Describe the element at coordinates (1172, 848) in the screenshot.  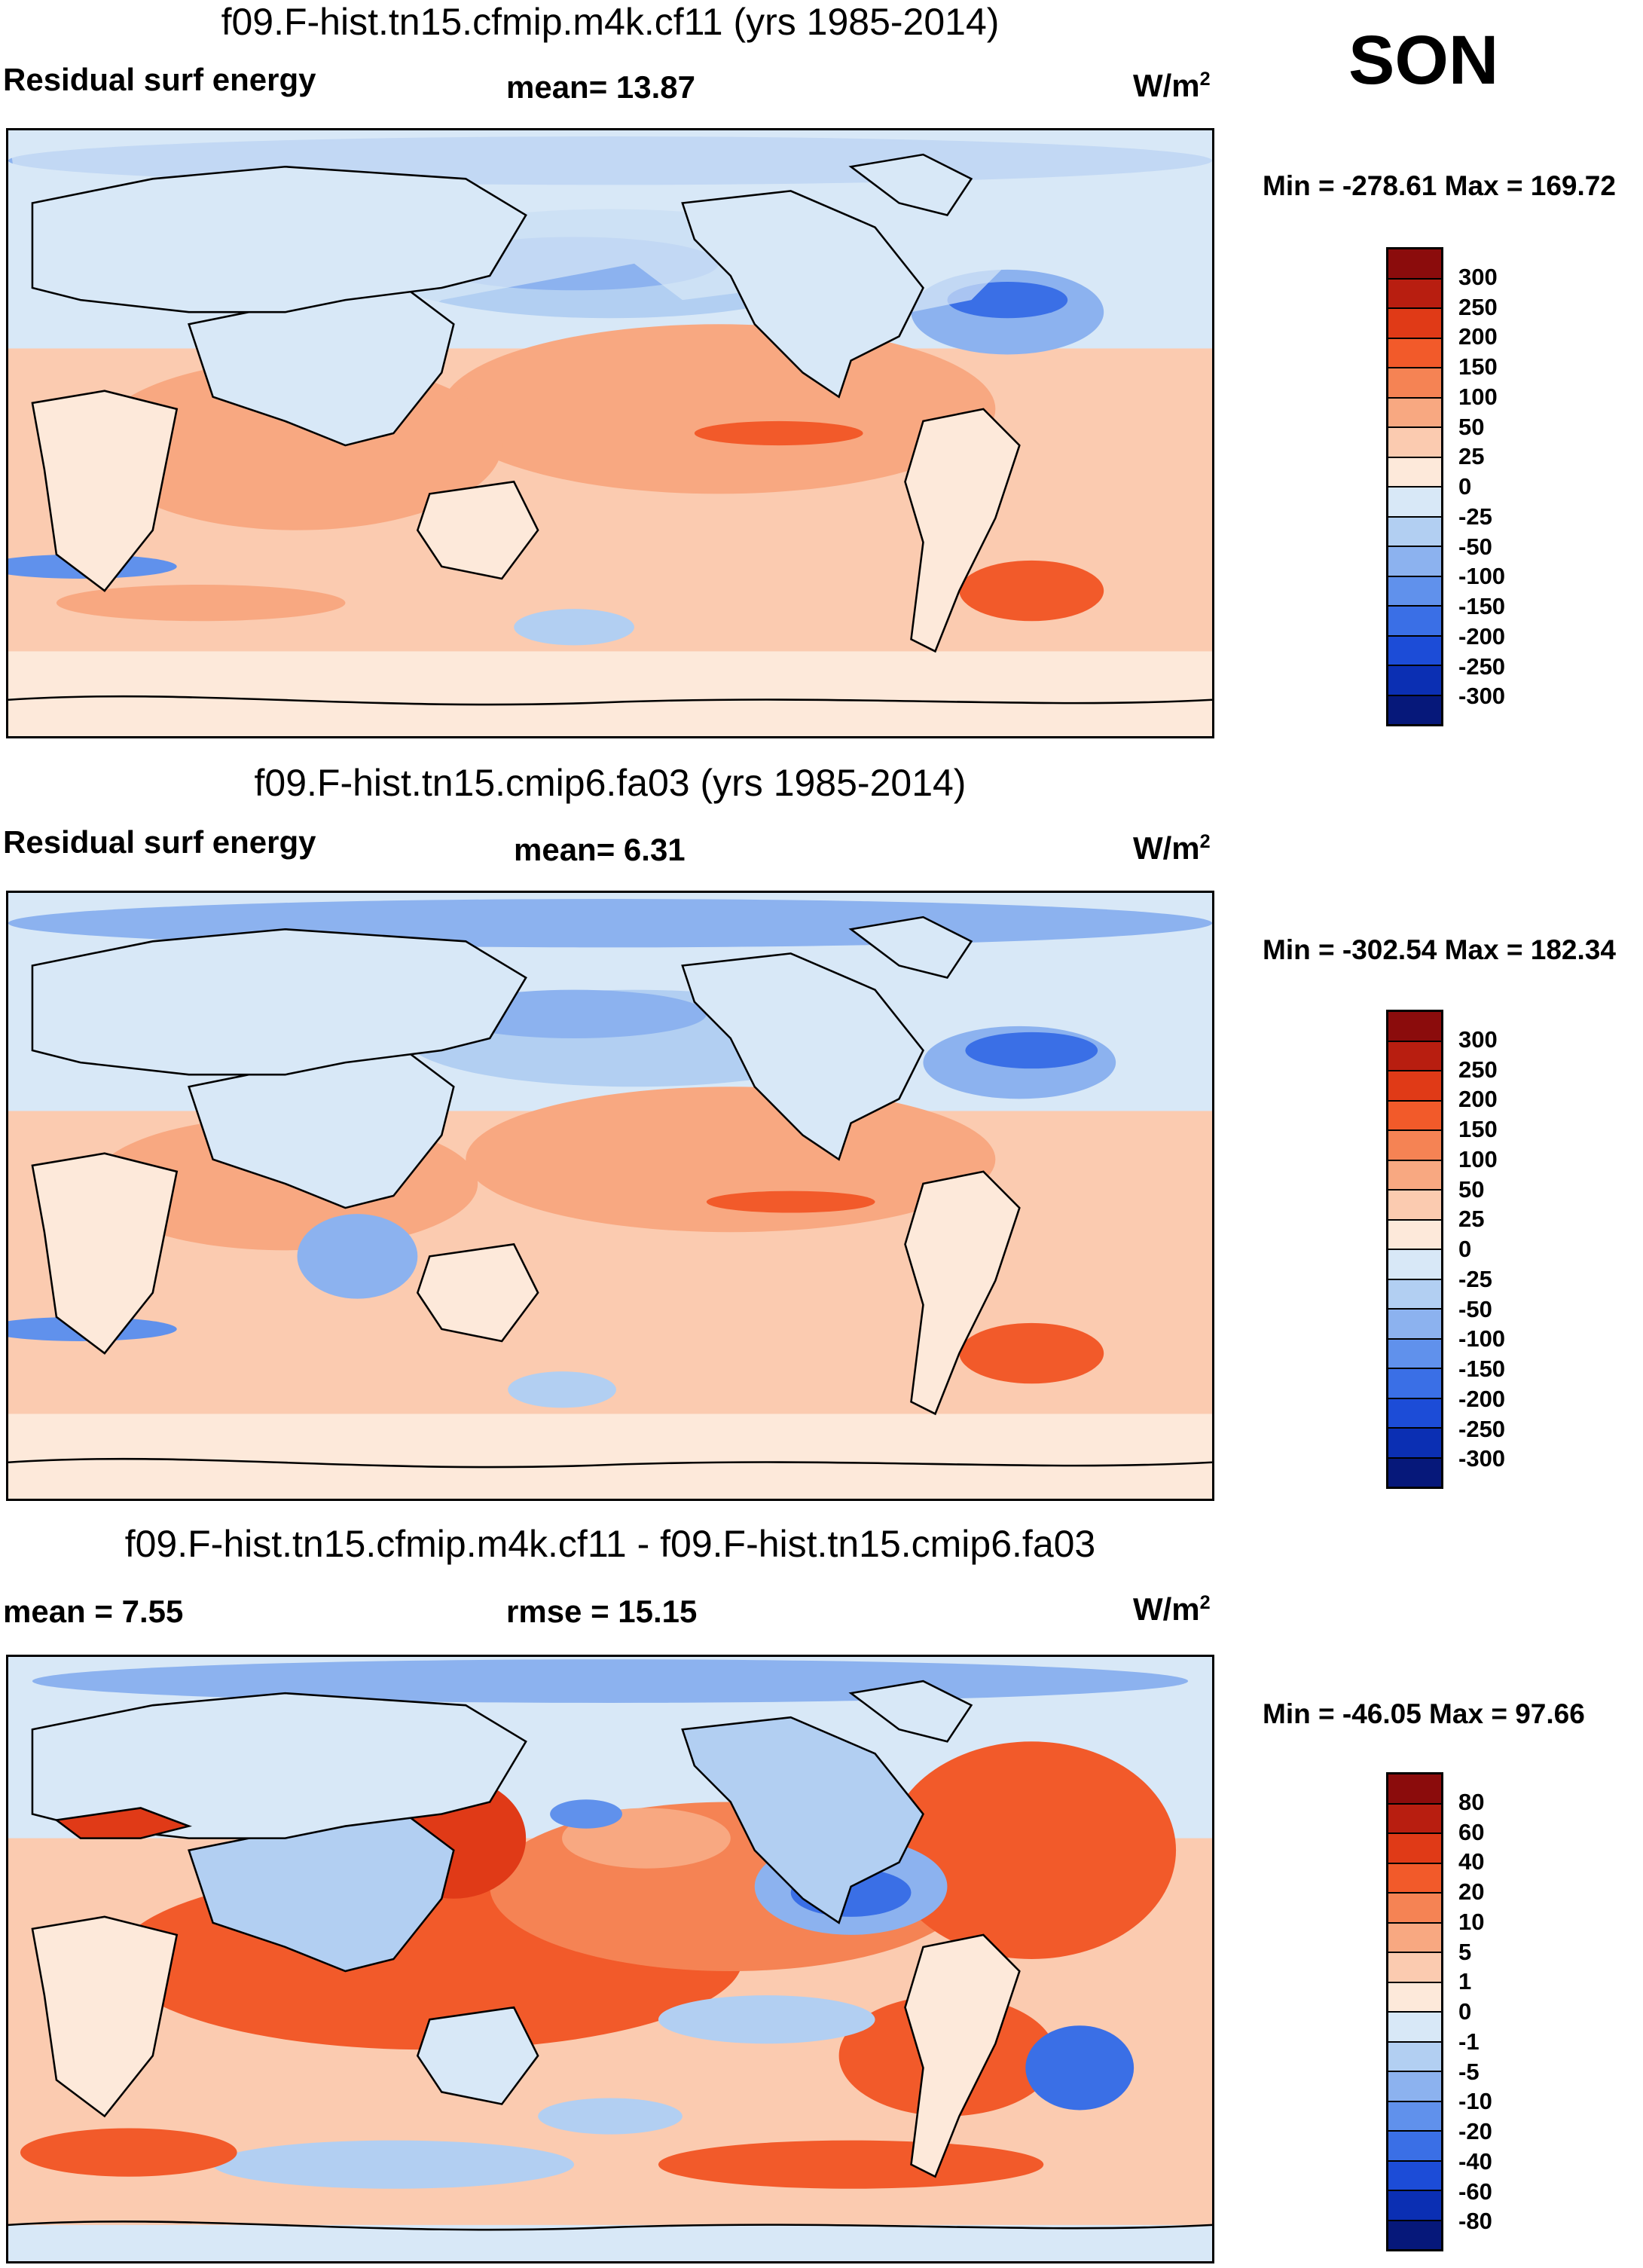
I see `panel-2-units: W/m2` at that location.